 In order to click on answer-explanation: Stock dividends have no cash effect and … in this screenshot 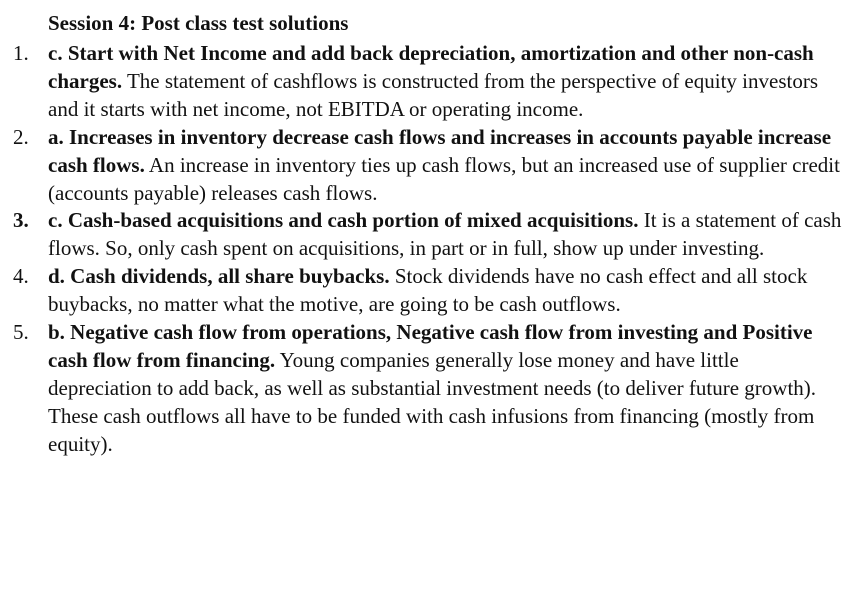, I will do `click(428, 290)`.